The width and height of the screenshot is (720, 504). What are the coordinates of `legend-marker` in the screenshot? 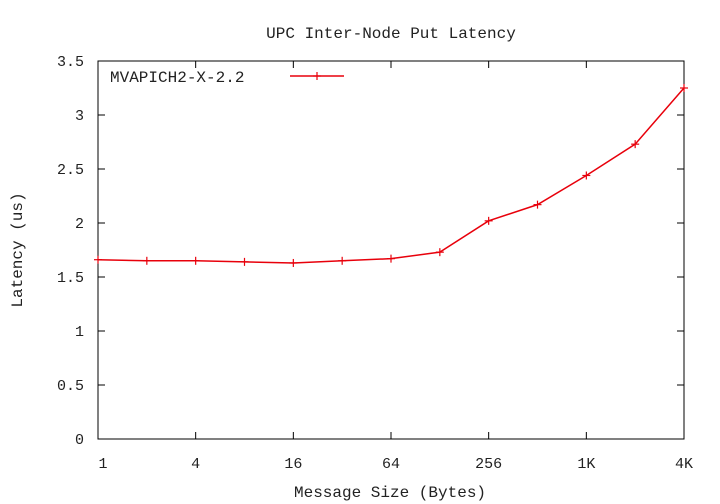 It's located at (317, 76).